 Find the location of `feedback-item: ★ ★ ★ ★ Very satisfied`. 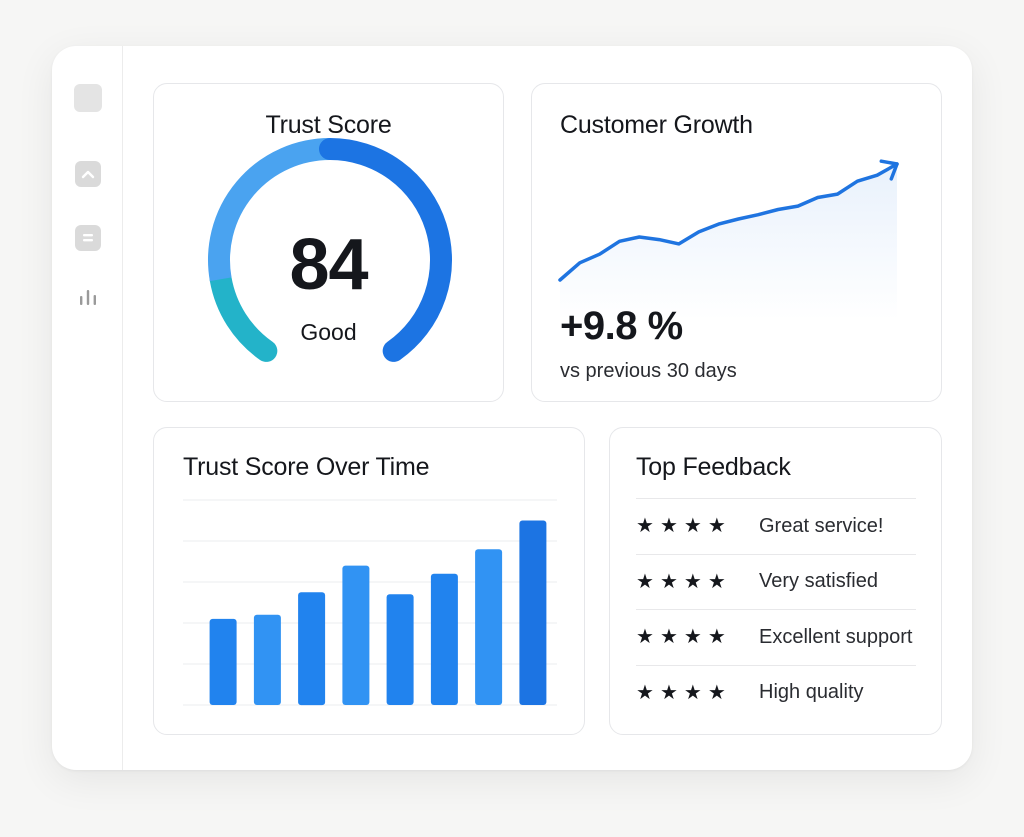

feedback-item: ★ ★ ★ ★ Very satisfied is located at coordinates (776, 581).